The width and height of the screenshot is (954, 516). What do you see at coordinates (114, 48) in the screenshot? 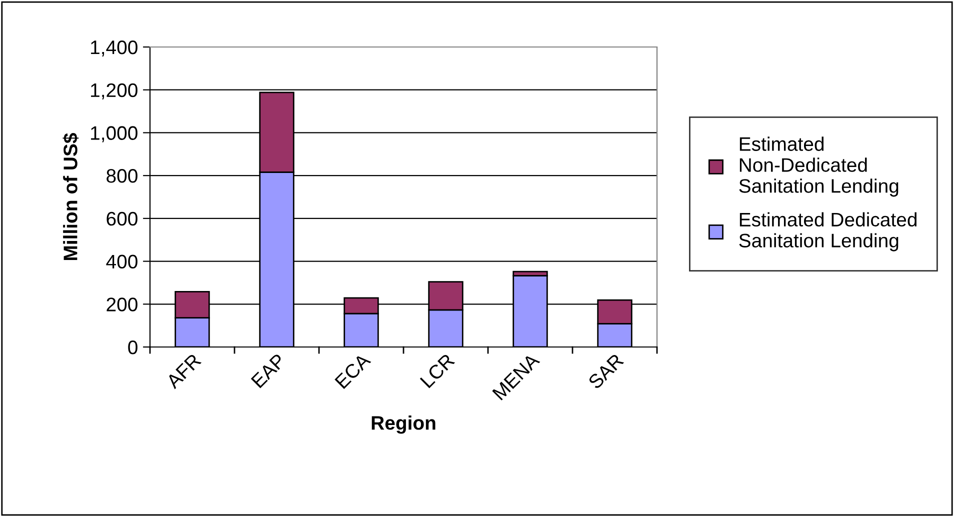
I see `y-tick-label: 1,400` at bounding box center [114, 48].